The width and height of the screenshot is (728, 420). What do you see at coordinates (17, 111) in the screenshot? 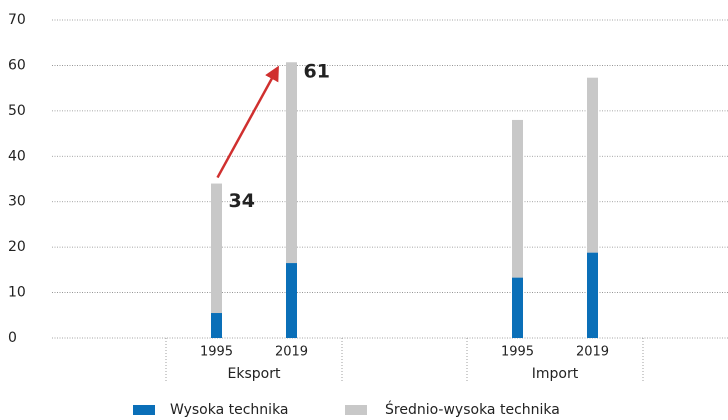
I see `y-tick-label: 50` at bounding box center [17, 111].